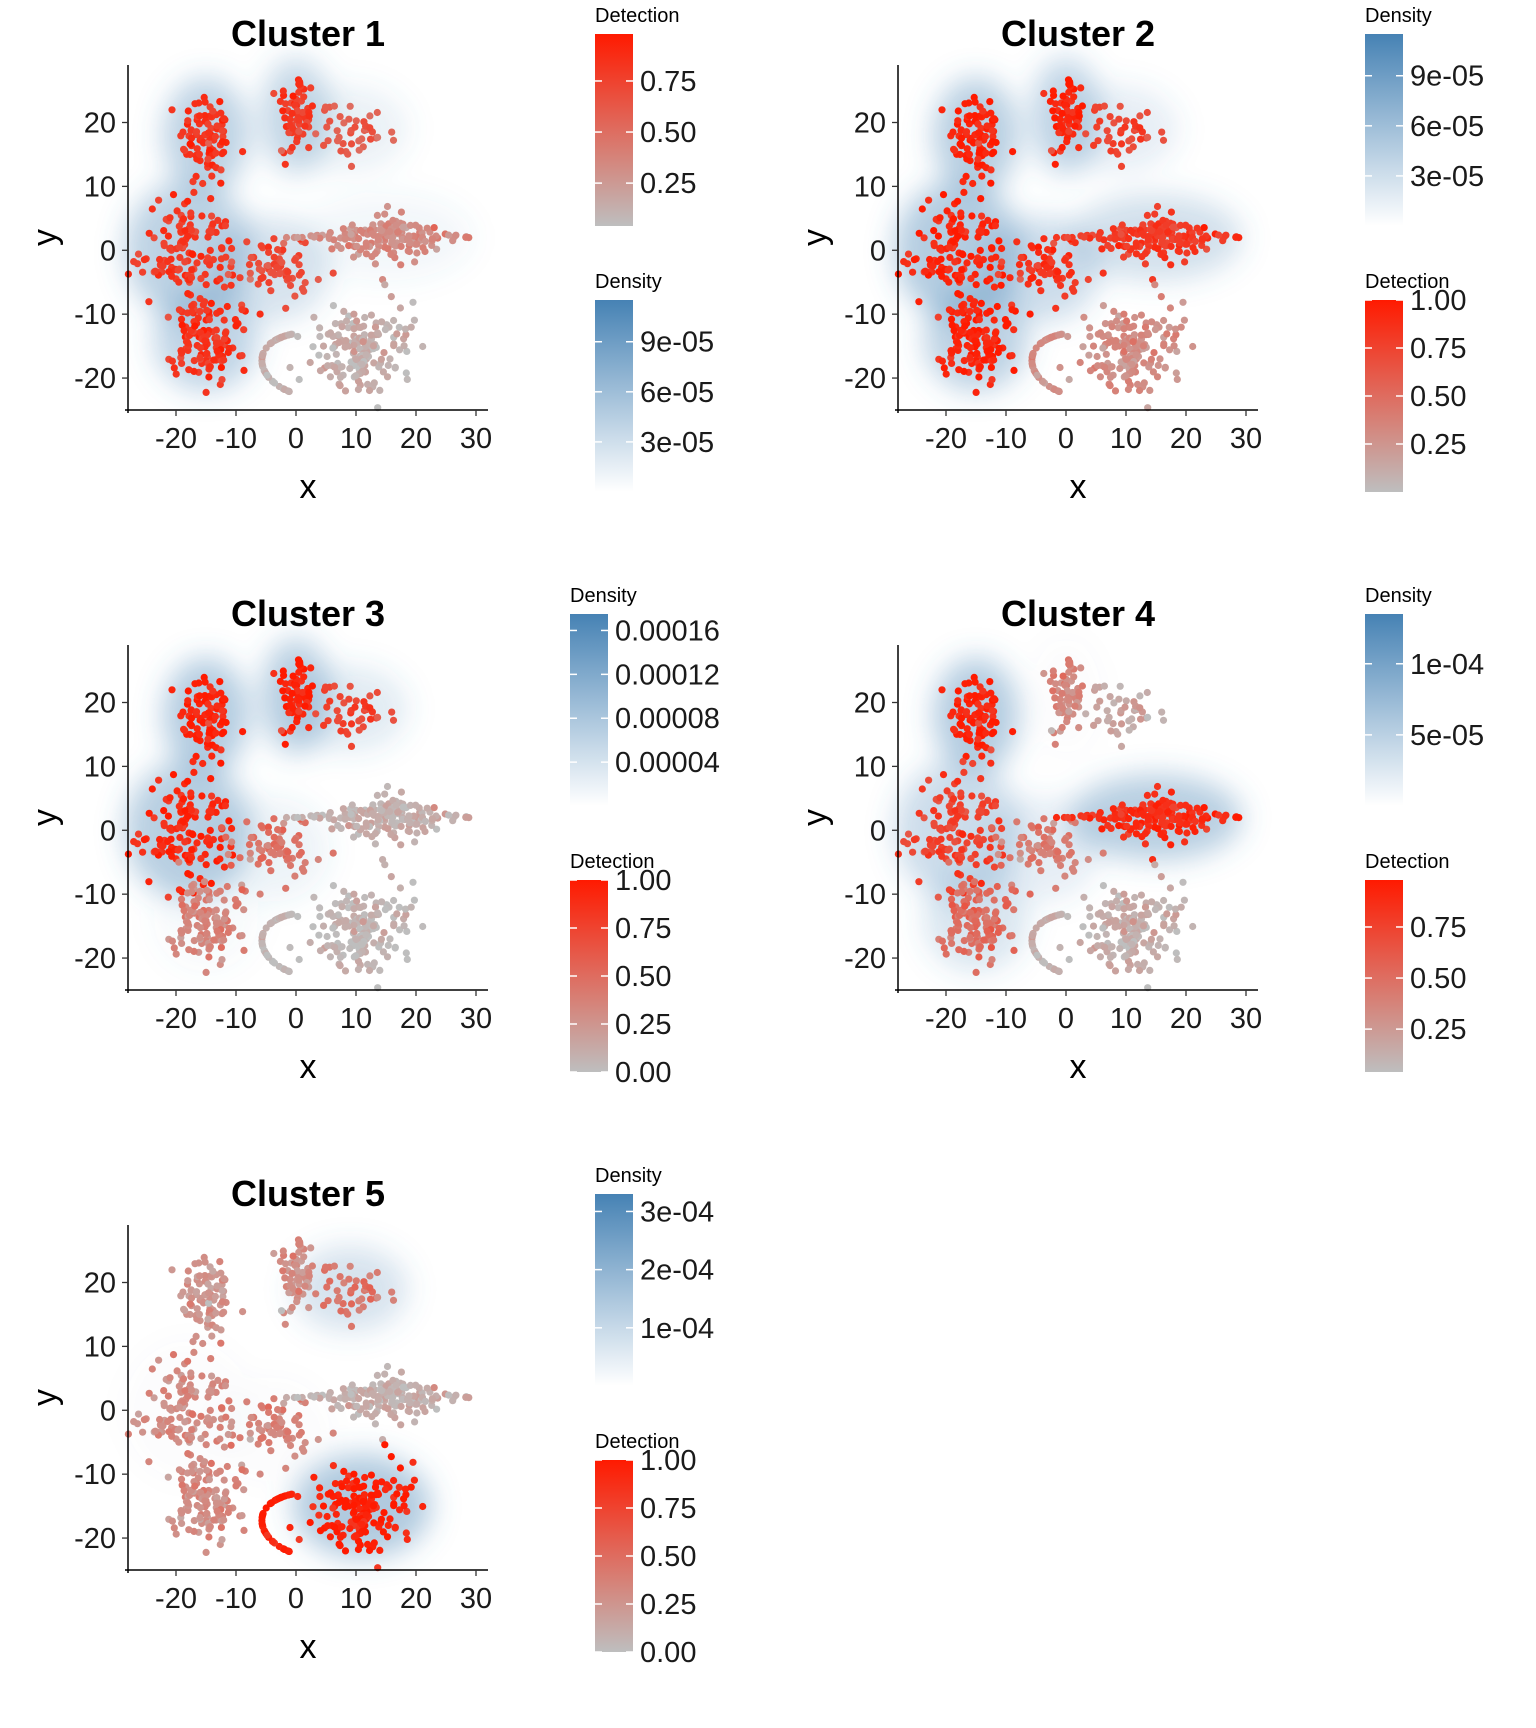 The image size is (1536, 1728). I want to click on chart-title: Cluster 2, so click(1078, 33).